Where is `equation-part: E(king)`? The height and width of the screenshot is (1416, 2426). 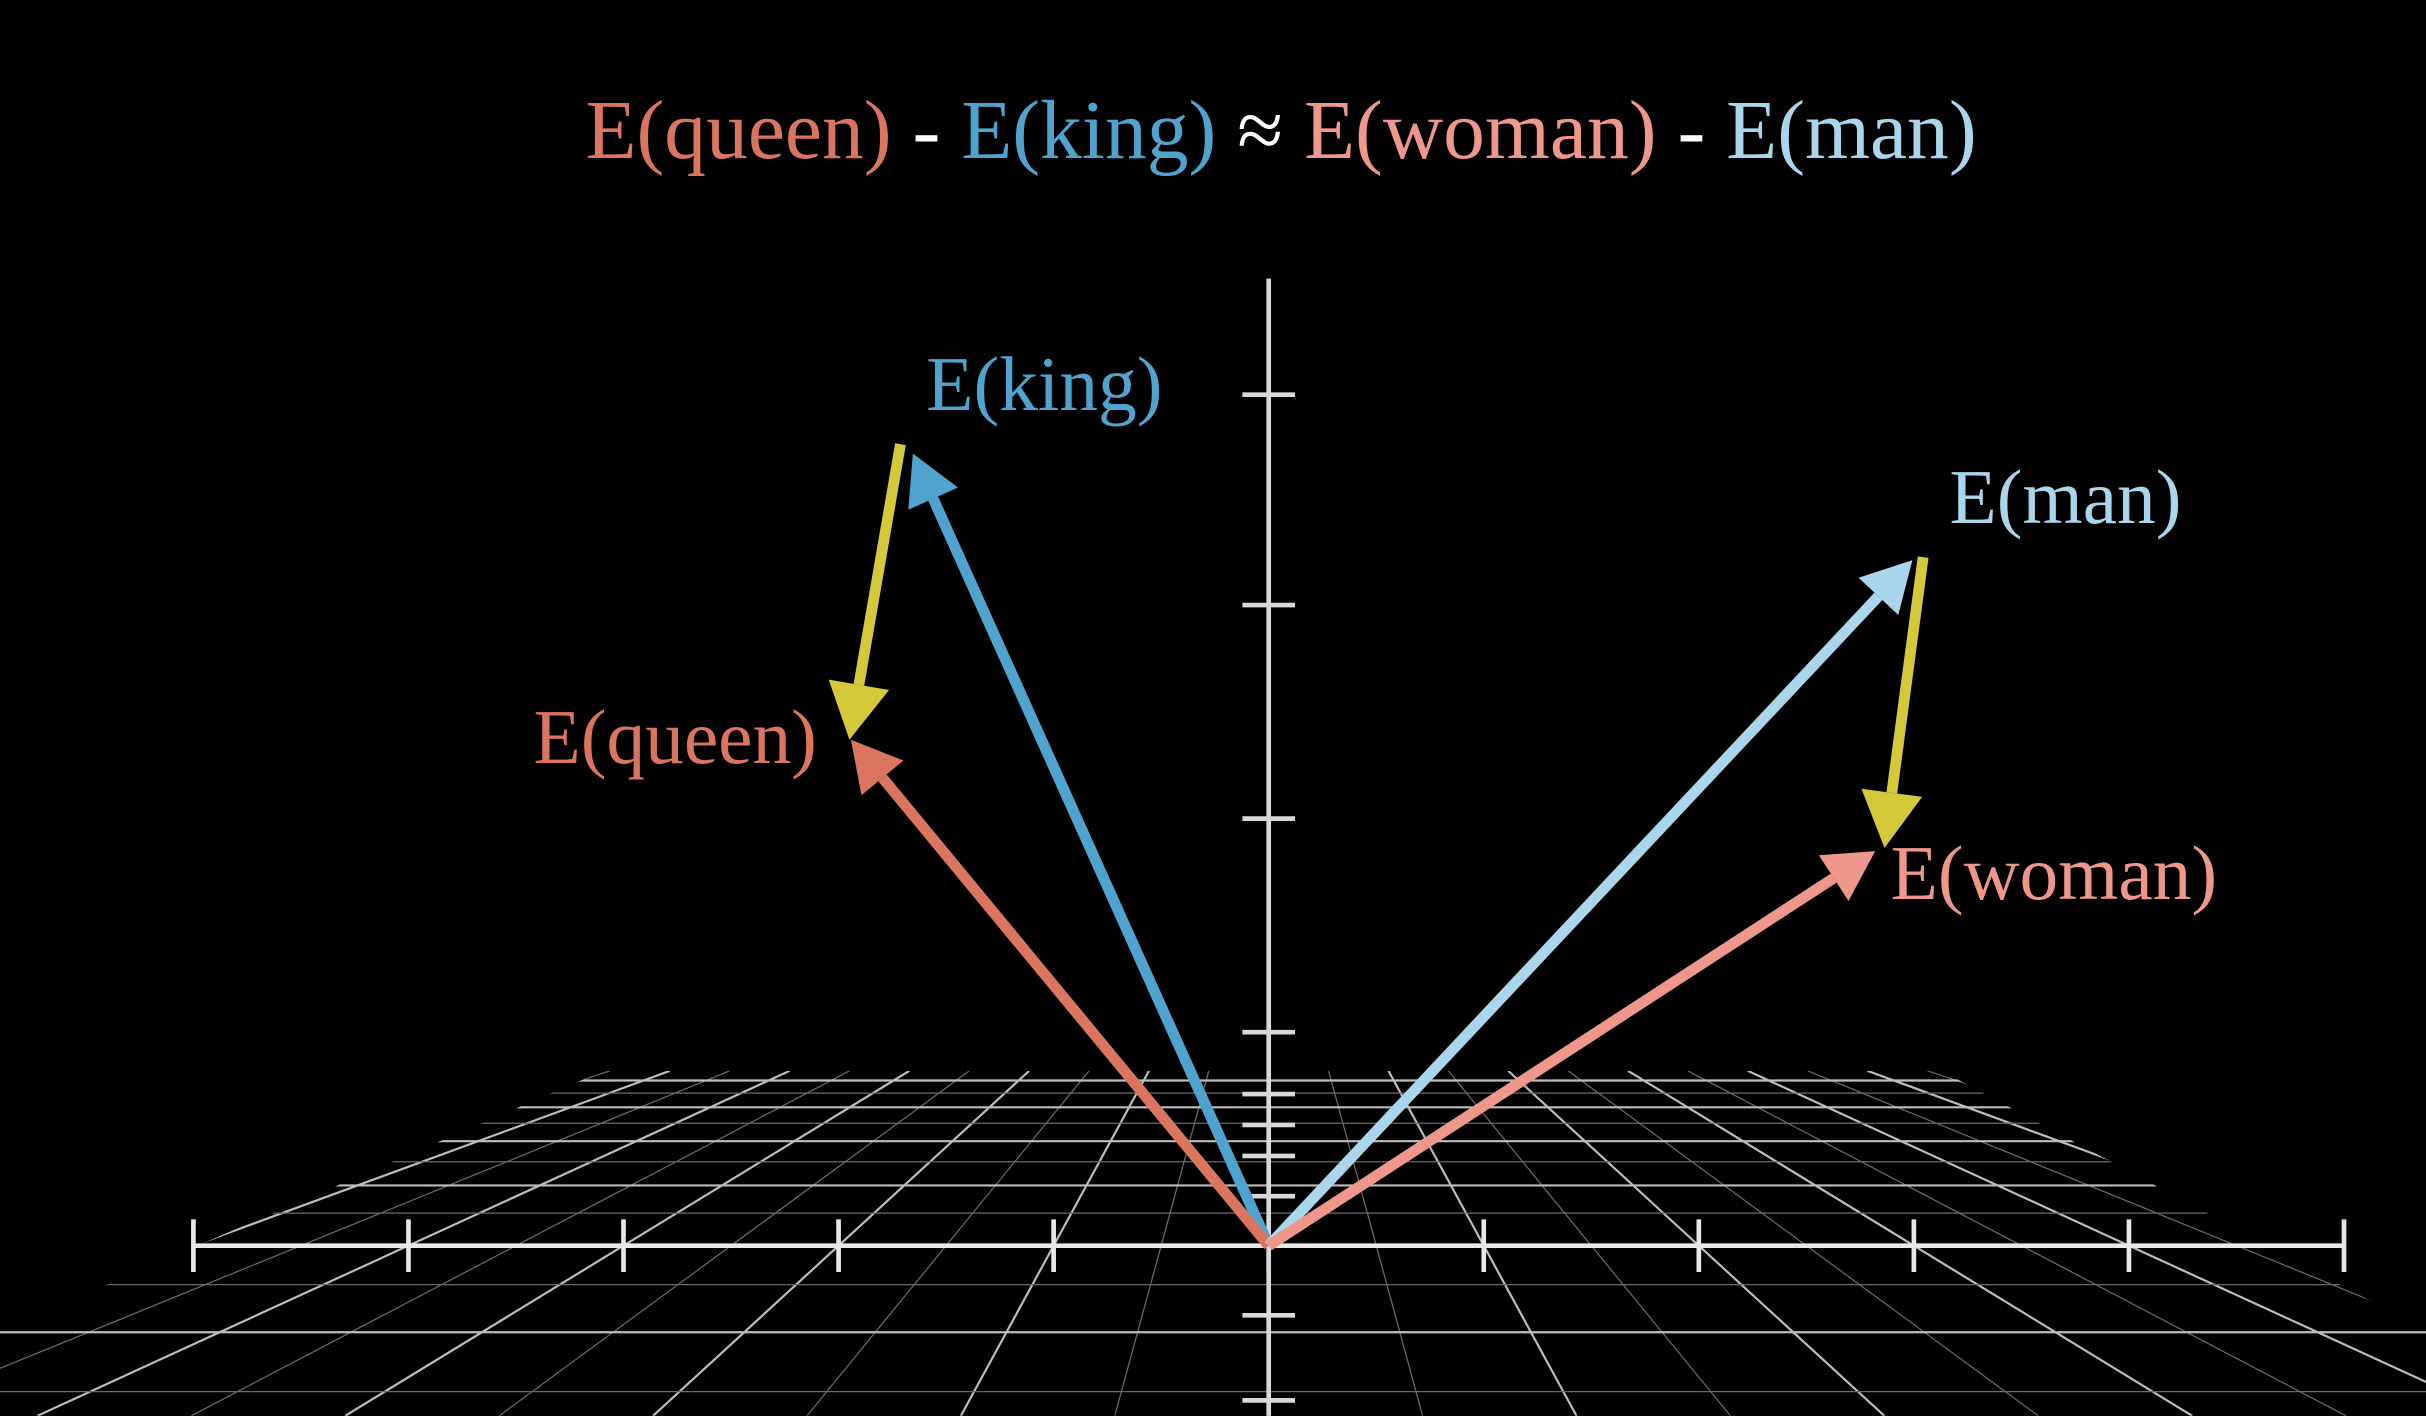
equation-part: E(king) is located at coordinates (1088, 131).